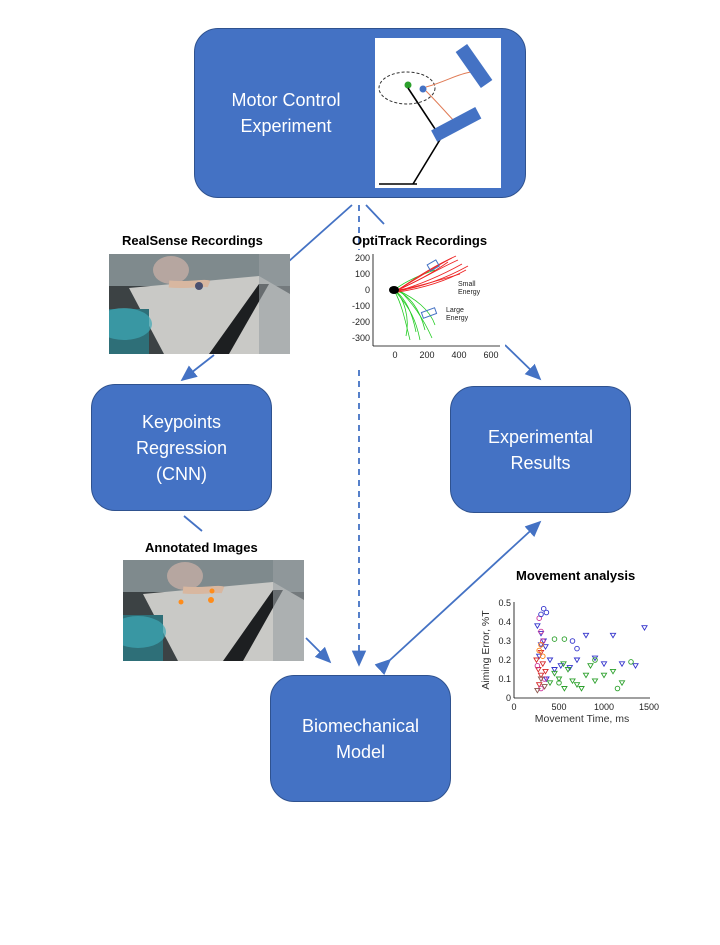 The image size is (720, 945). I want to click on keypoints-label: Keypoints Regression (CNN), so click(181, 447).